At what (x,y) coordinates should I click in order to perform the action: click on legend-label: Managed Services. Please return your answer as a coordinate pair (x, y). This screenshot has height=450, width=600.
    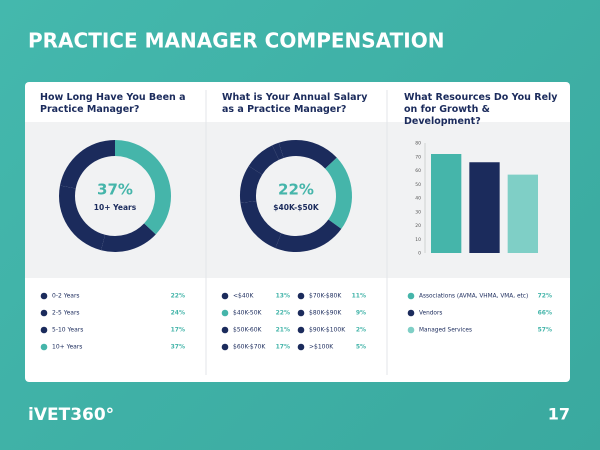
    Looking at the image, I should click on (445, 331).